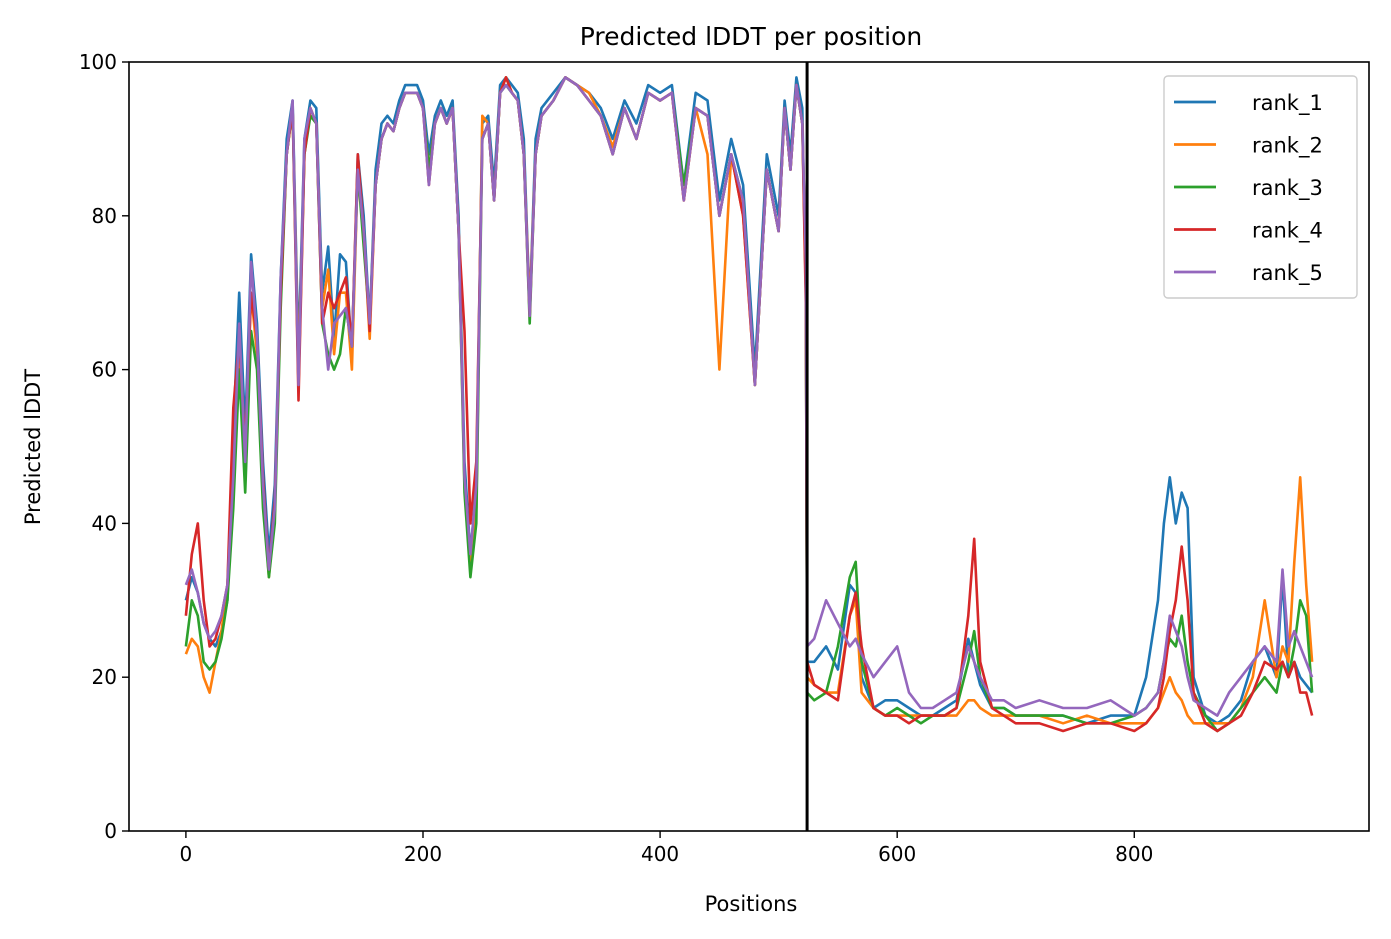 The height and width of the screenshot is (939, 1391). What do you see at coordinates (104, 216) in the screenshot?
I see `y-tick-label: 80` at bounding box center [104, 216].